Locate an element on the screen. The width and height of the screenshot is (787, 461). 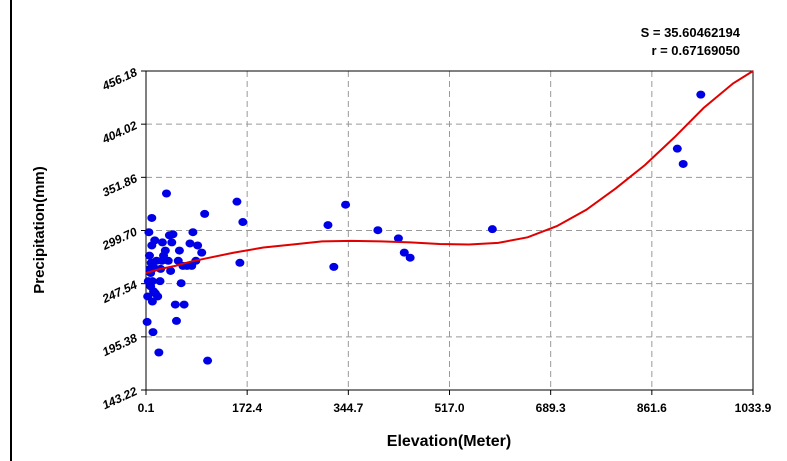
x-axis-ticks: 0.1 172.4 344.7 517.0 689.3 861.6 1033.9 is located at coordinates (455, 402).